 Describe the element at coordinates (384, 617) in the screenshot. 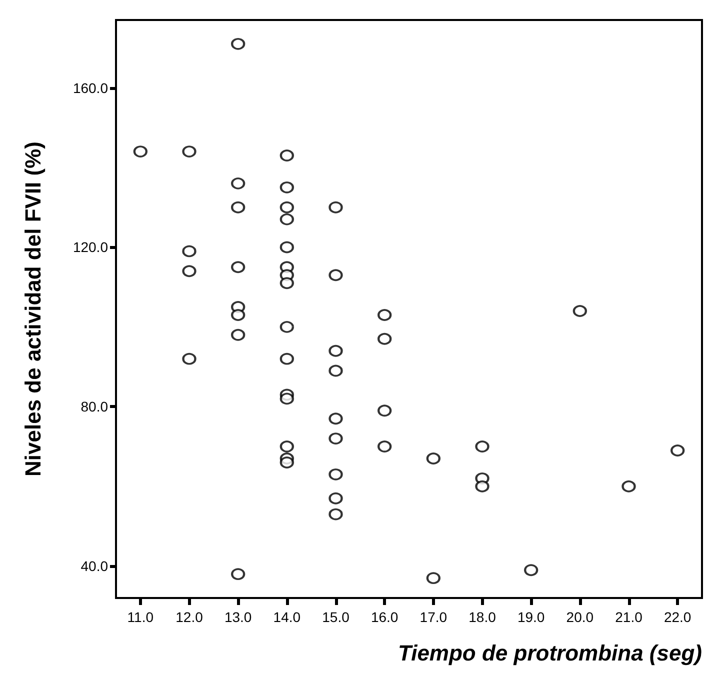

I see `x-tick-label: 16.0` at that location.